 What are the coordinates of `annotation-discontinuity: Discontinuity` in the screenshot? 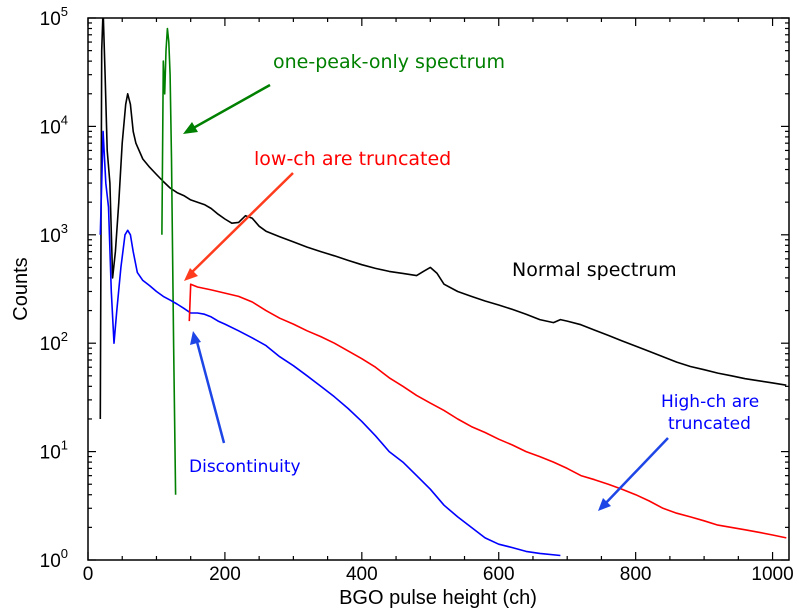 It's located at (245, 467).